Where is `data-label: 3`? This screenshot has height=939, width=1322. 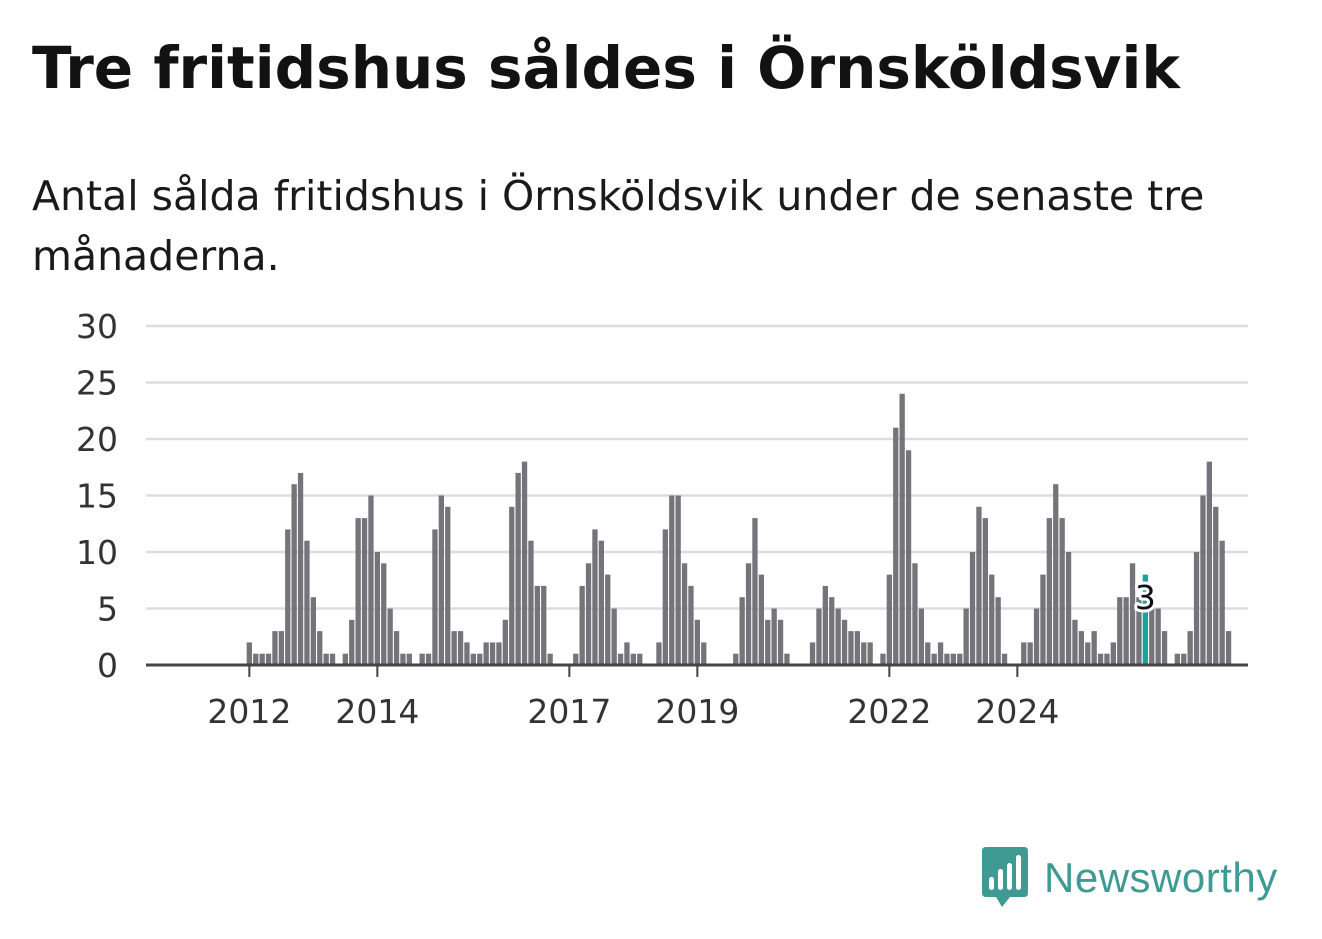 data-label: 3 is located at coordinates (1145, 597).